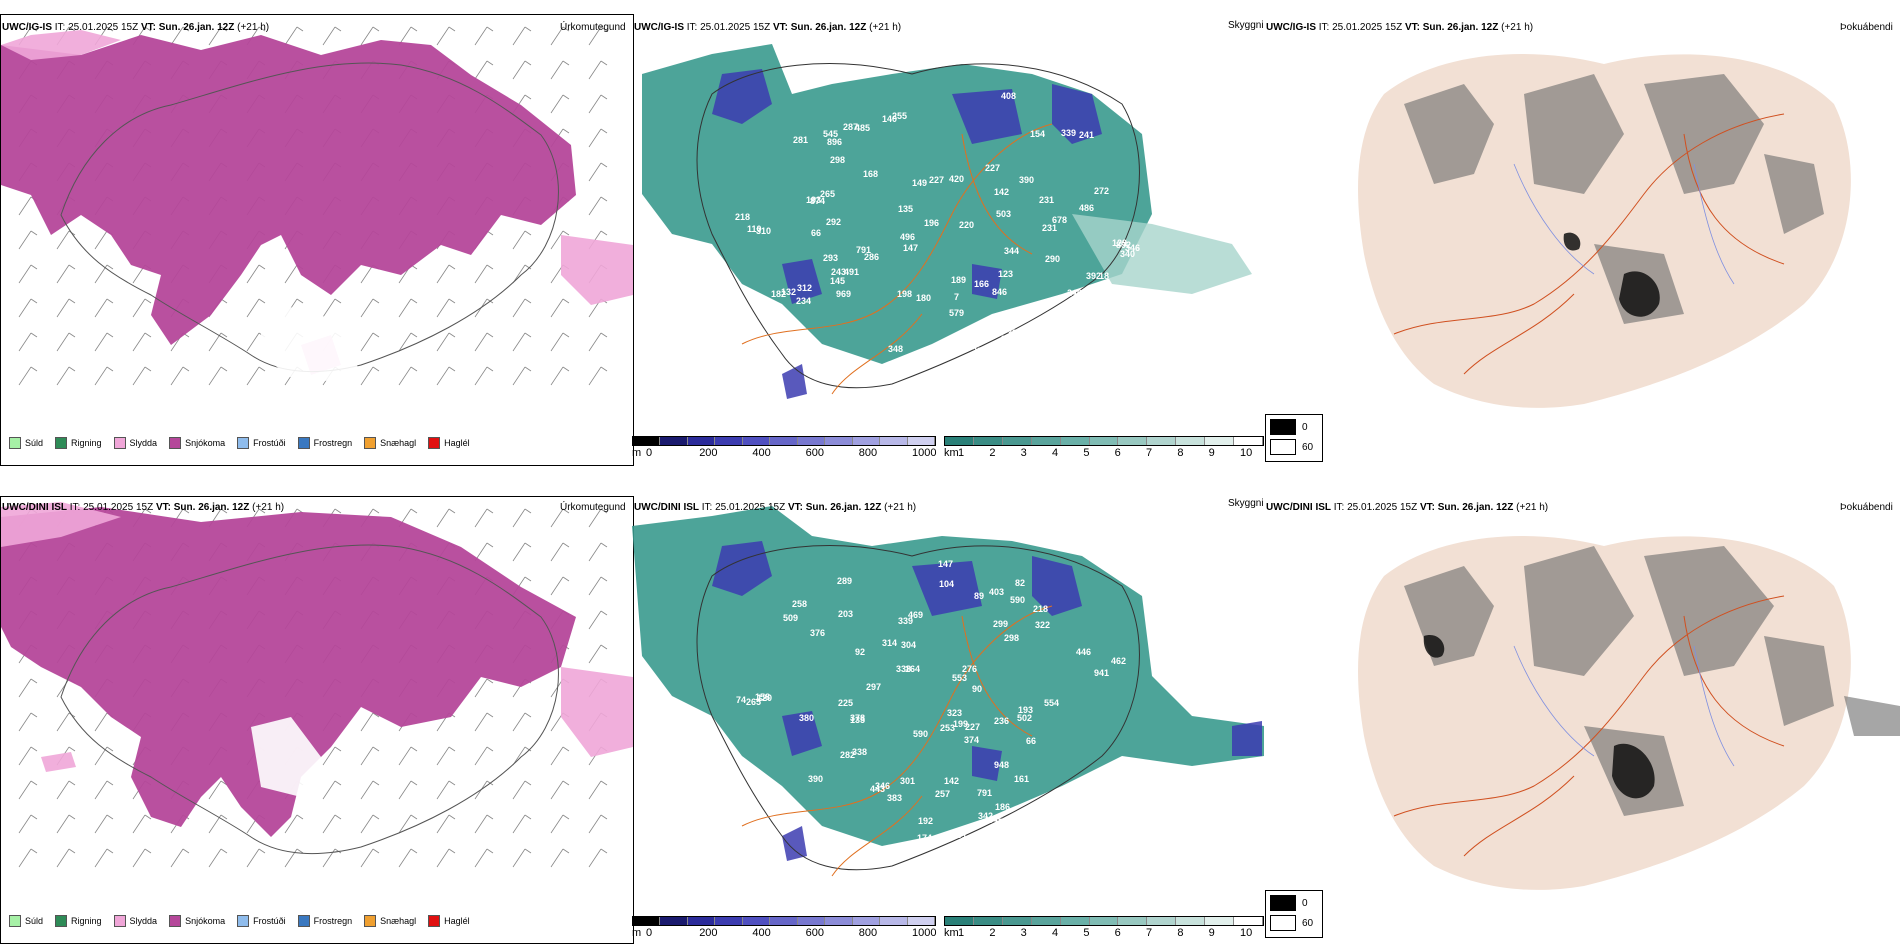 This screenshot has height=950, width=1900. Describe the element at coordinates (959, 835) in the screenshot. I see `cloud-base-label: 701` at that location.